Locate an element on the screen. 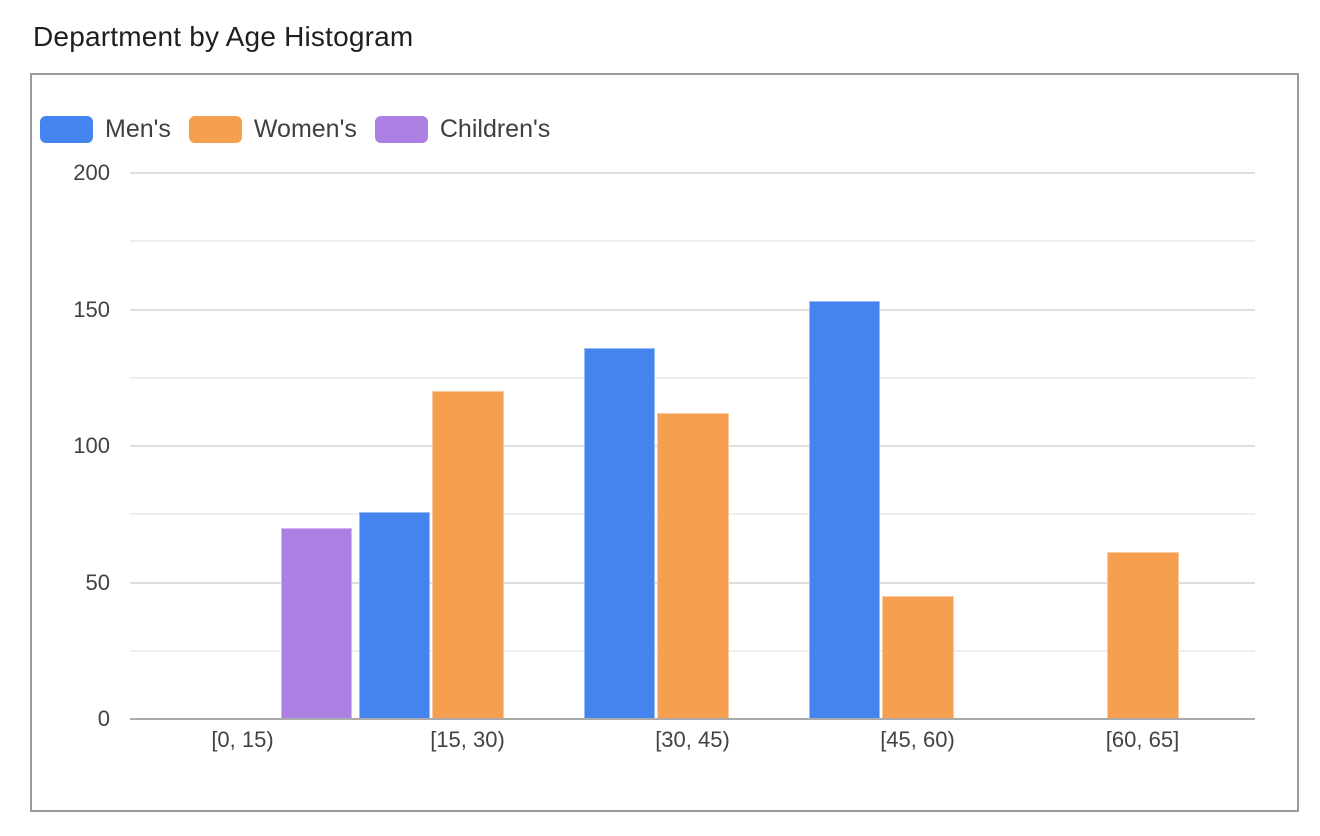 This screenshot has width=1320, height=836. legend-item-men-s: Men's is located at coordinates (105, 129).